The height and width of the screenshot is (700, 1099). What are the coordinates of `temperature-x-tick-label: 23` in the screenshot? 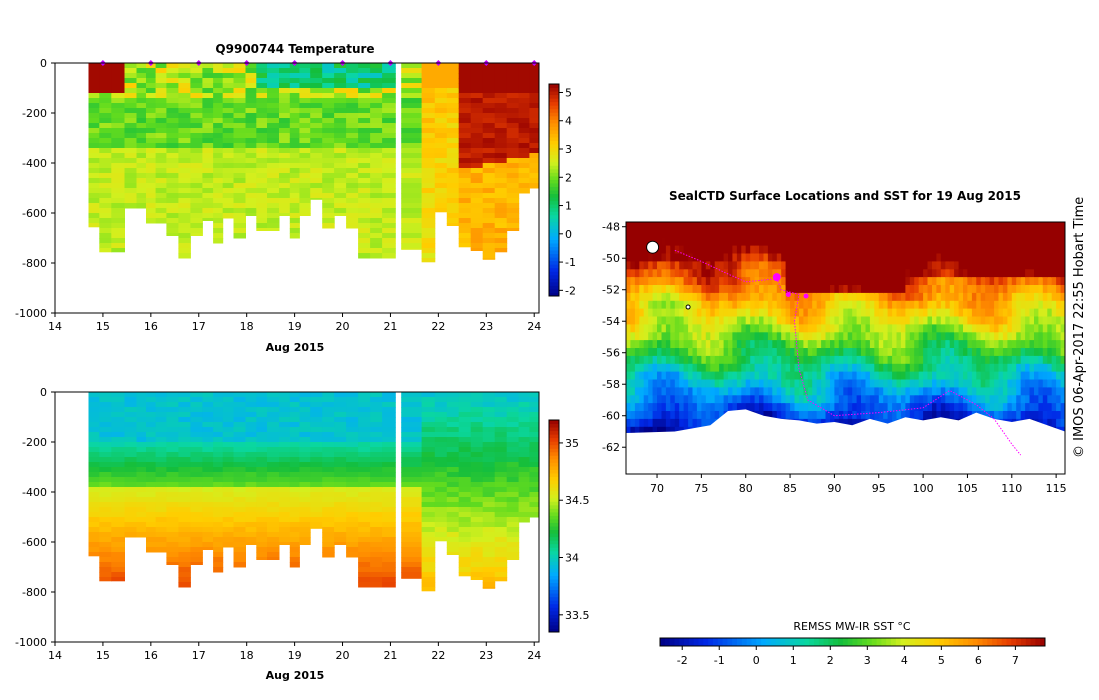 It's located at (486, 326).